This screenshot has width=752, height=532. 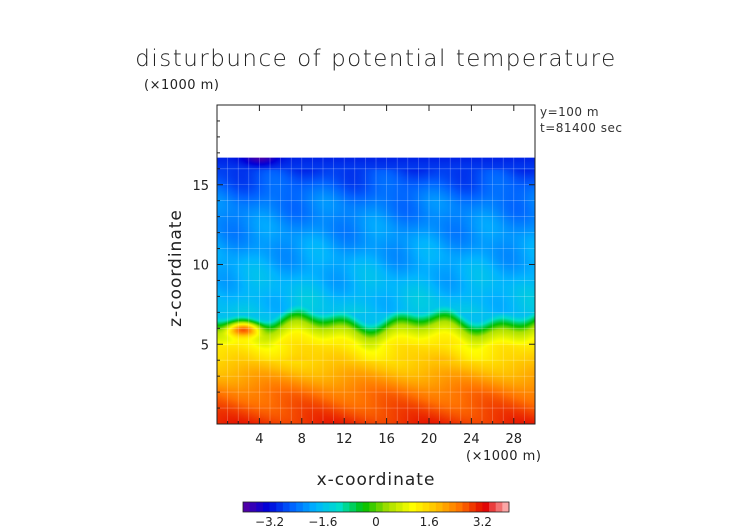 What do you see at coordinates (259, 439) in the screenshot?
I see `x-tick-label: 4` at bounding box center [259, 439].